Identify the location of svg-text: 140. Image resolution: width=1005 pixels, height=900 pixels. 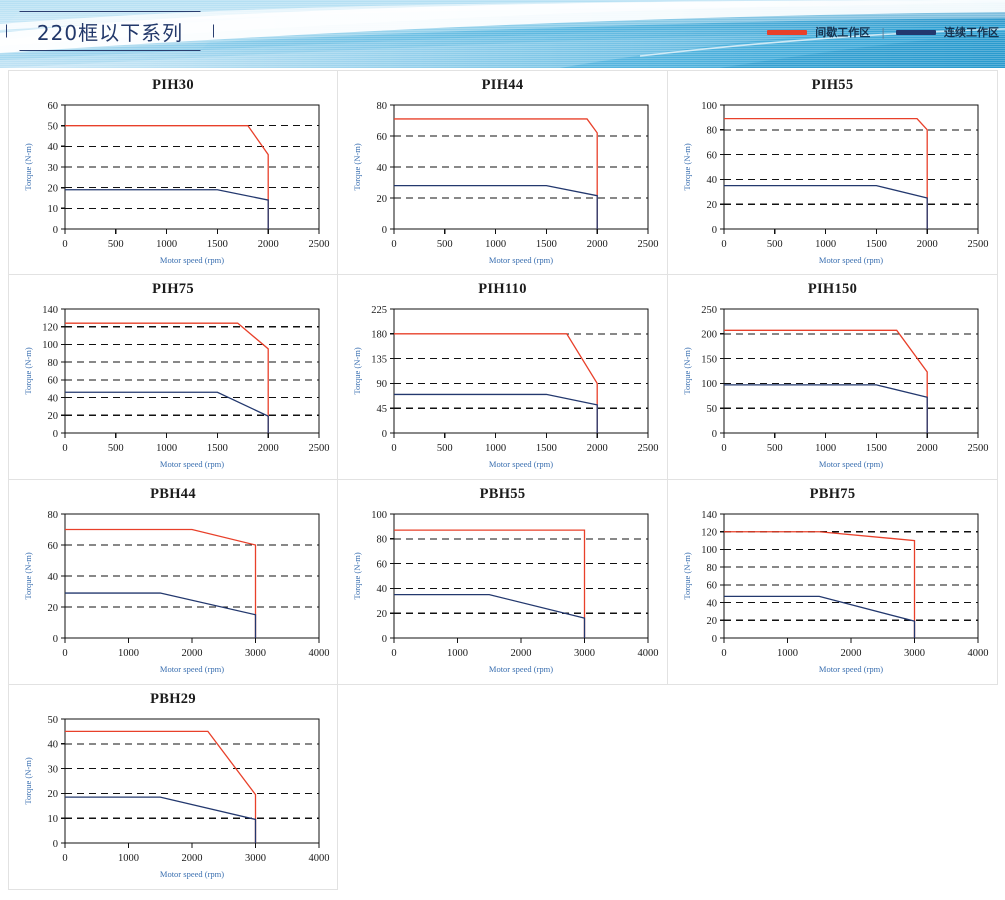
(50, 310).